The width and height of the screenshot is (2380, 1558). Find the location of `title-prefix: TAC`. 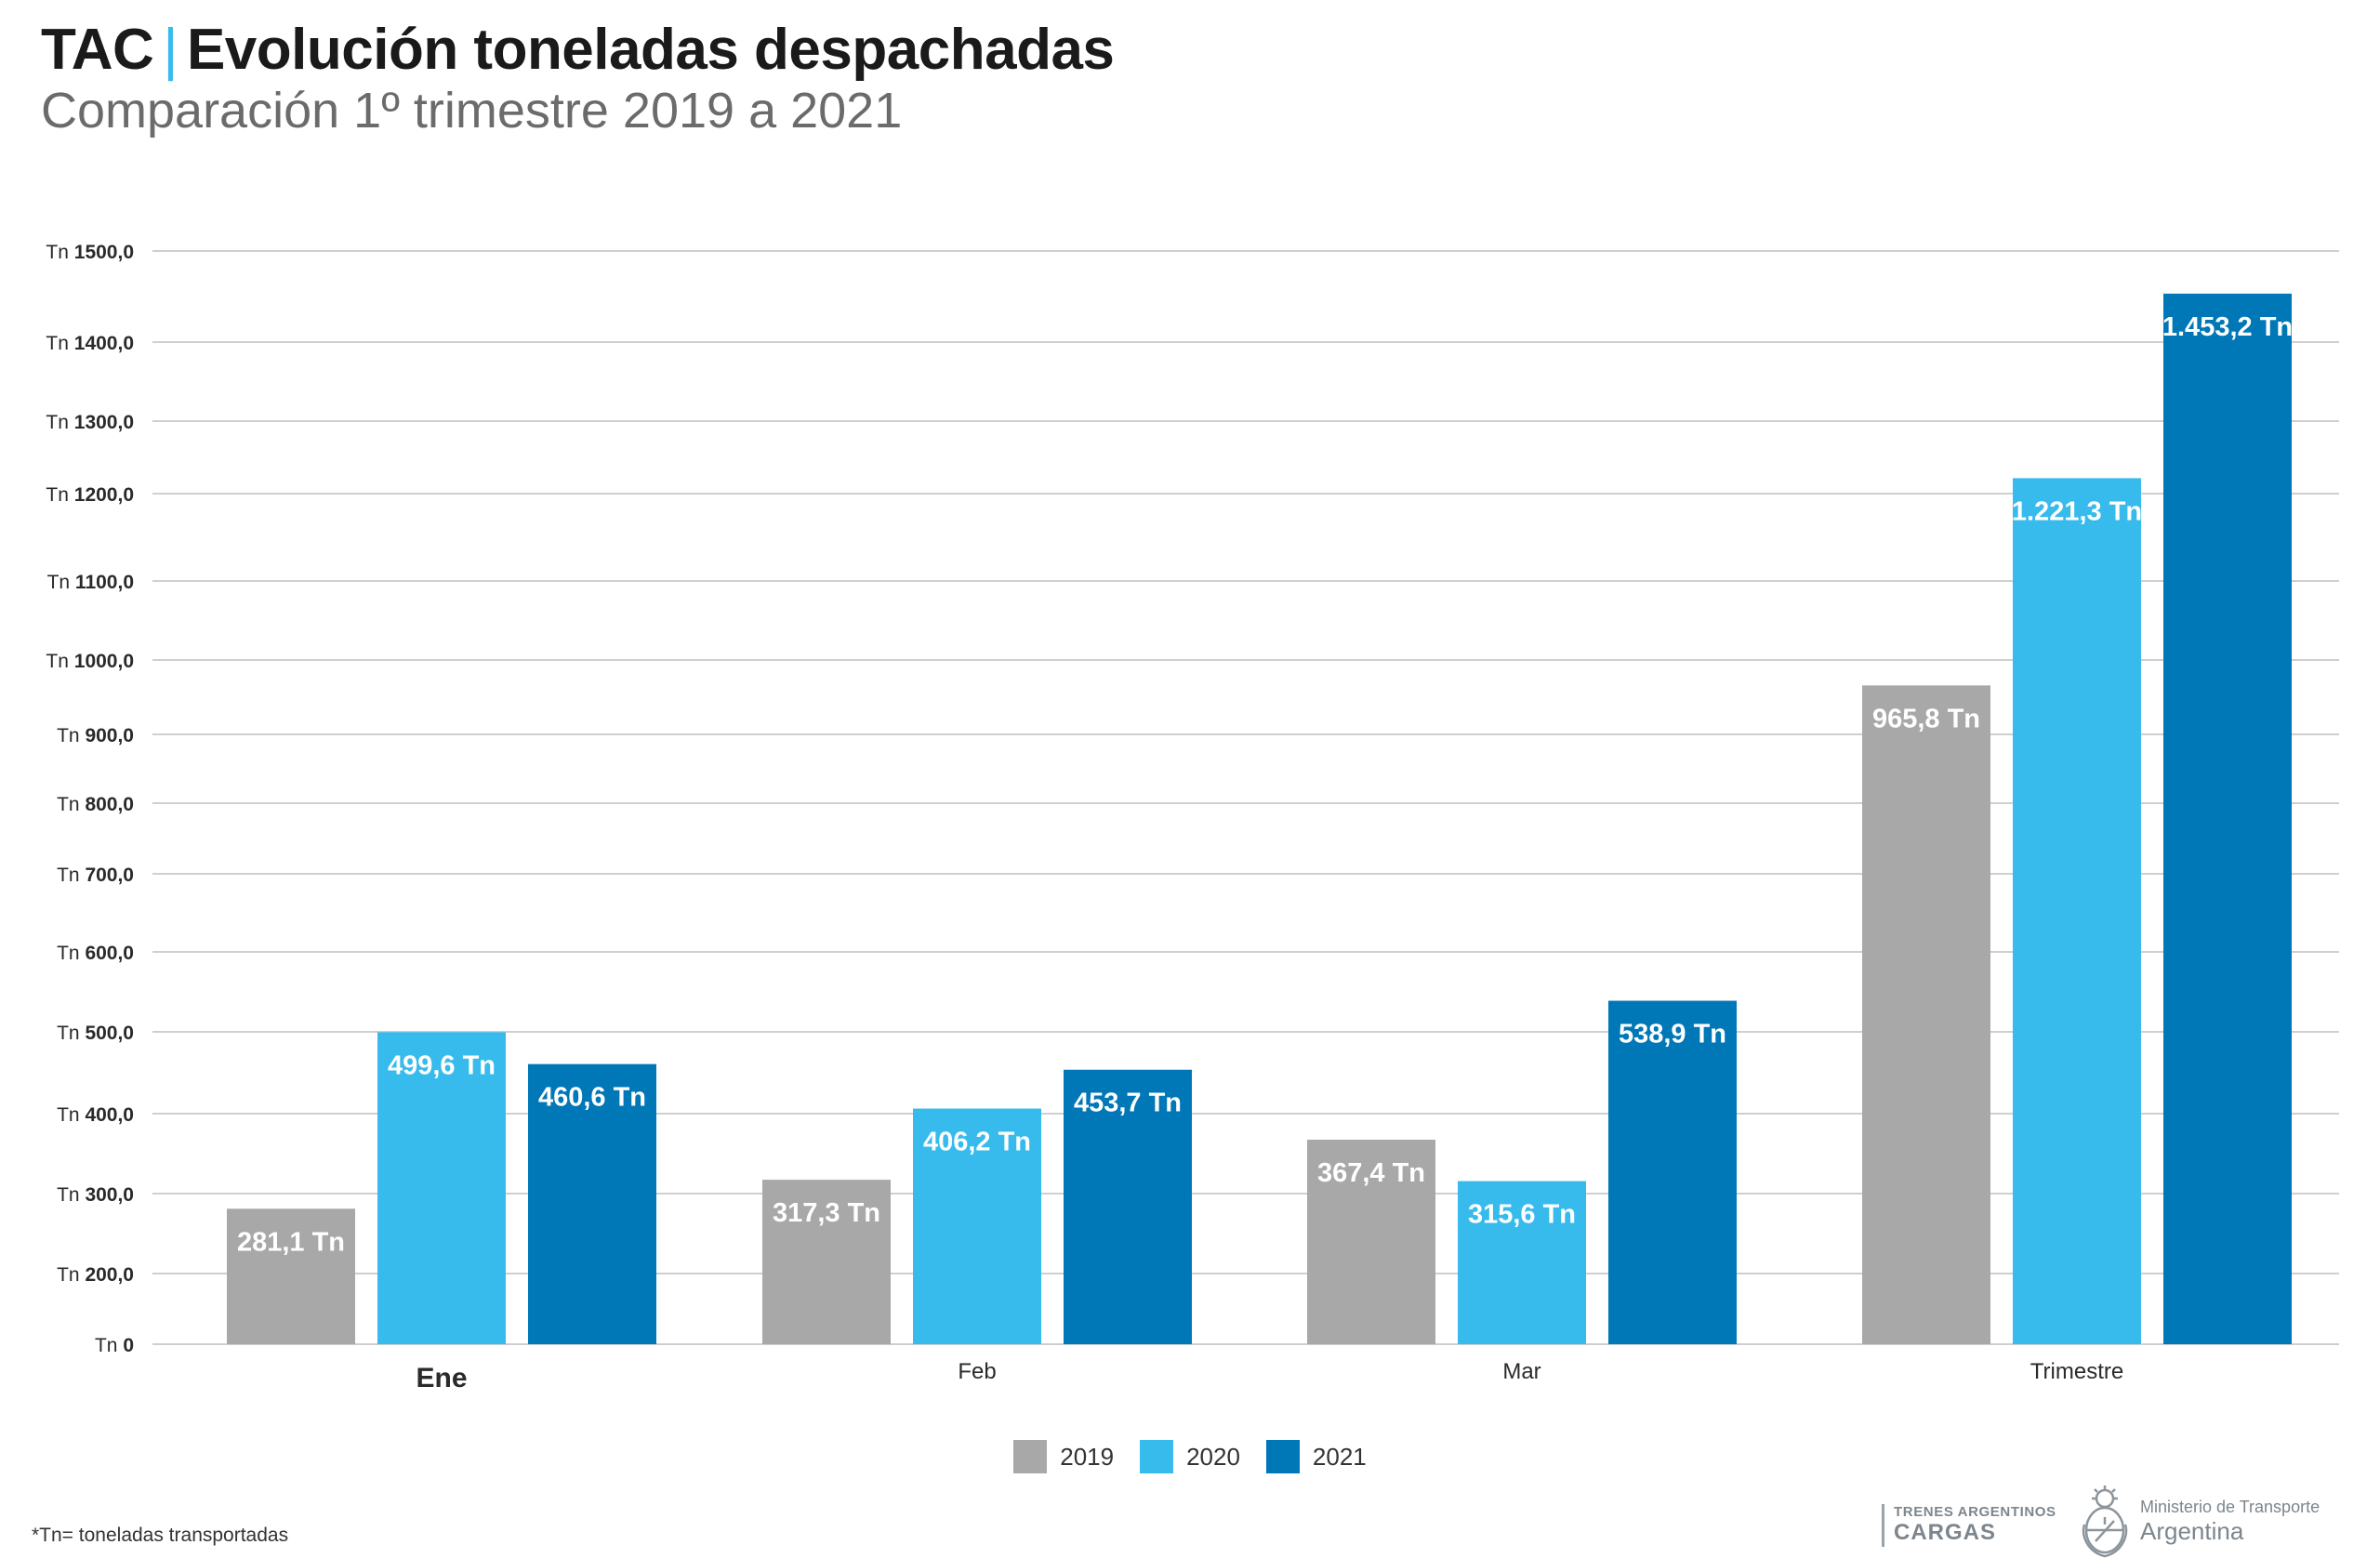

title-prefix: TAC is located at coordinates (97, 50).